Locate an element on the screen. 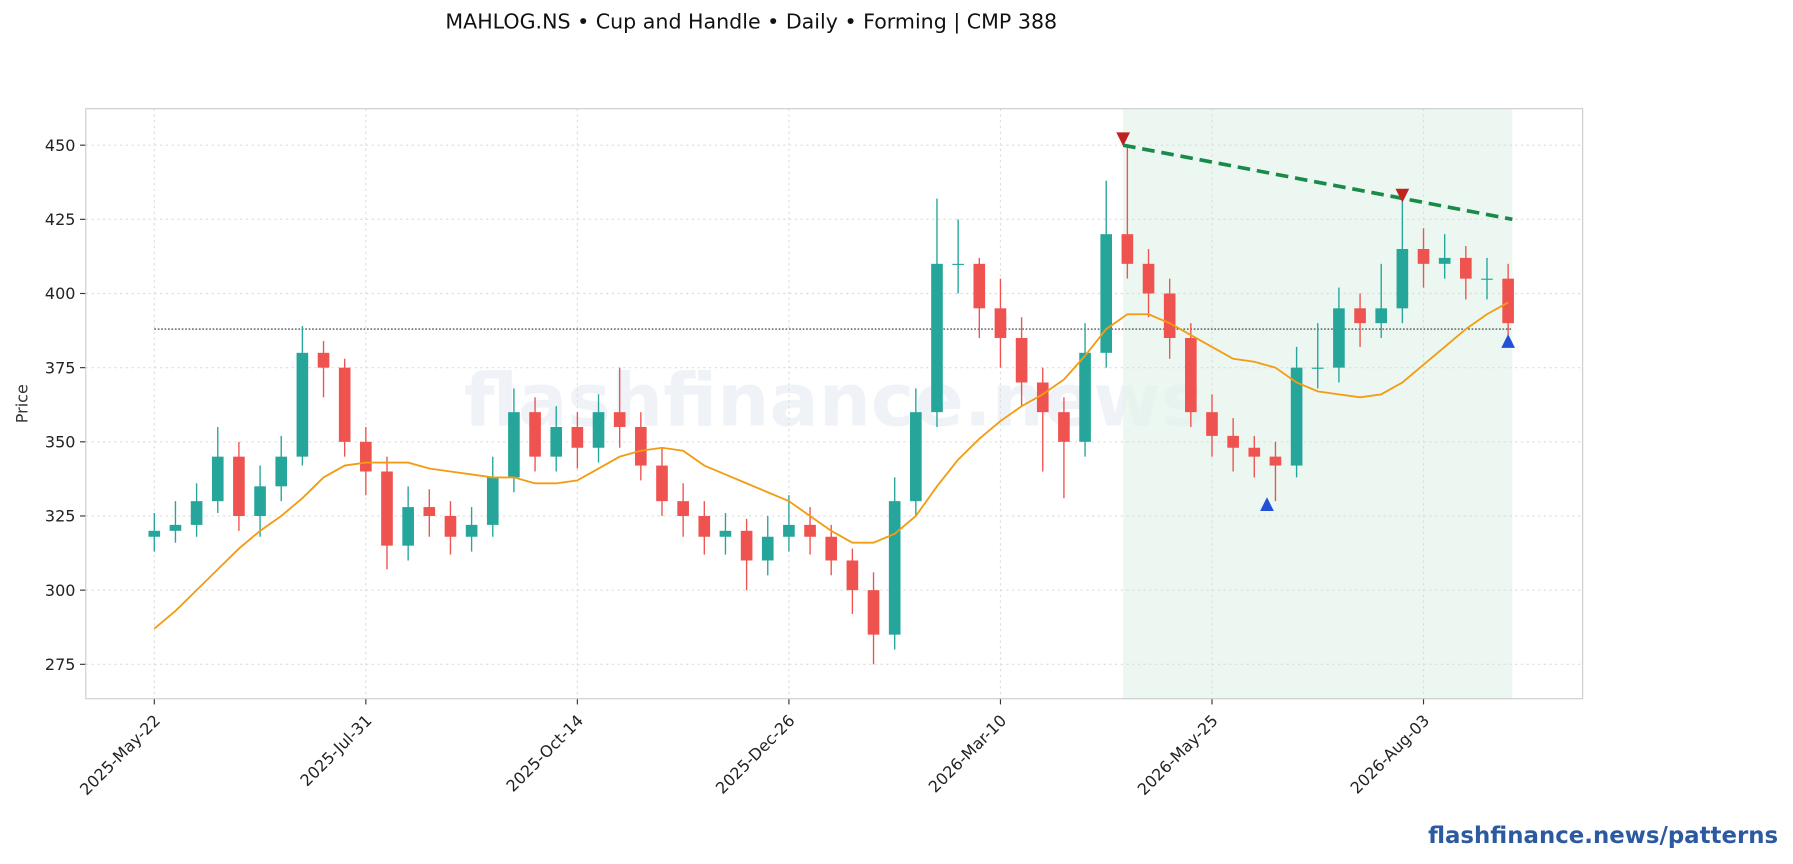 The image size is (1793, 864). trendline is located at coordinates (1317, 182).